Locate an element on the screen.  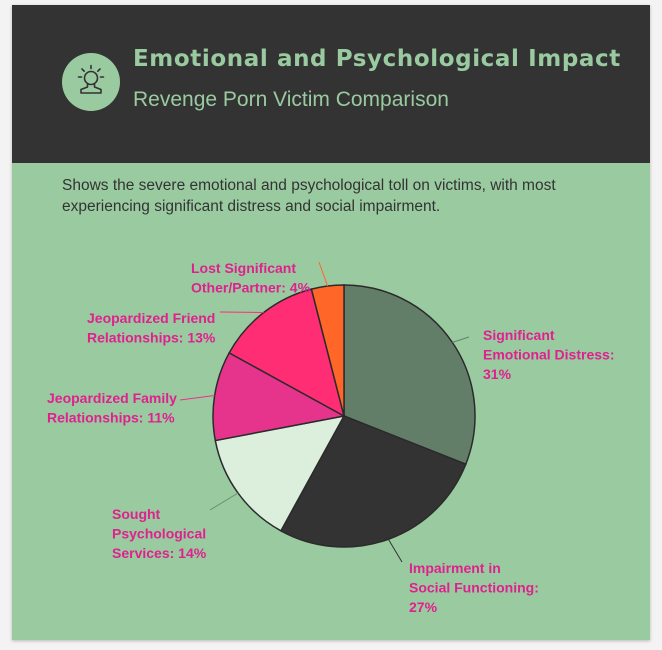
page-title: Emotional and Psychological Impact is located at coordinates (377, 59).